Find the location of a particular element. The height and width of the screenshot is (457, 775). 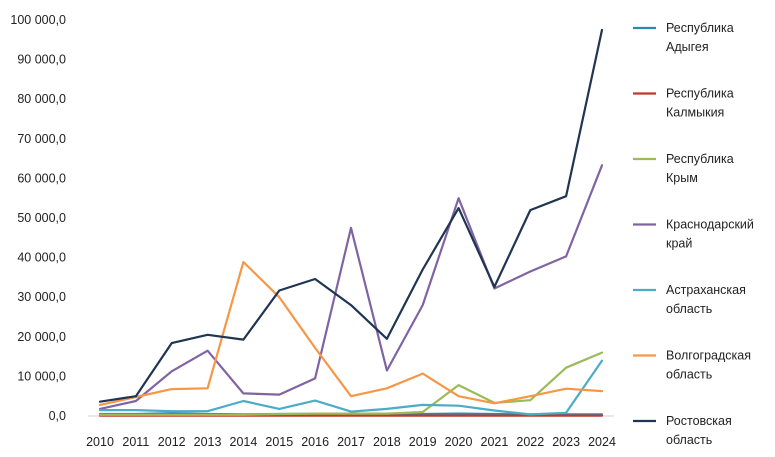

y-tick-label: 50 000,0 is located at coordinates (41, 218).